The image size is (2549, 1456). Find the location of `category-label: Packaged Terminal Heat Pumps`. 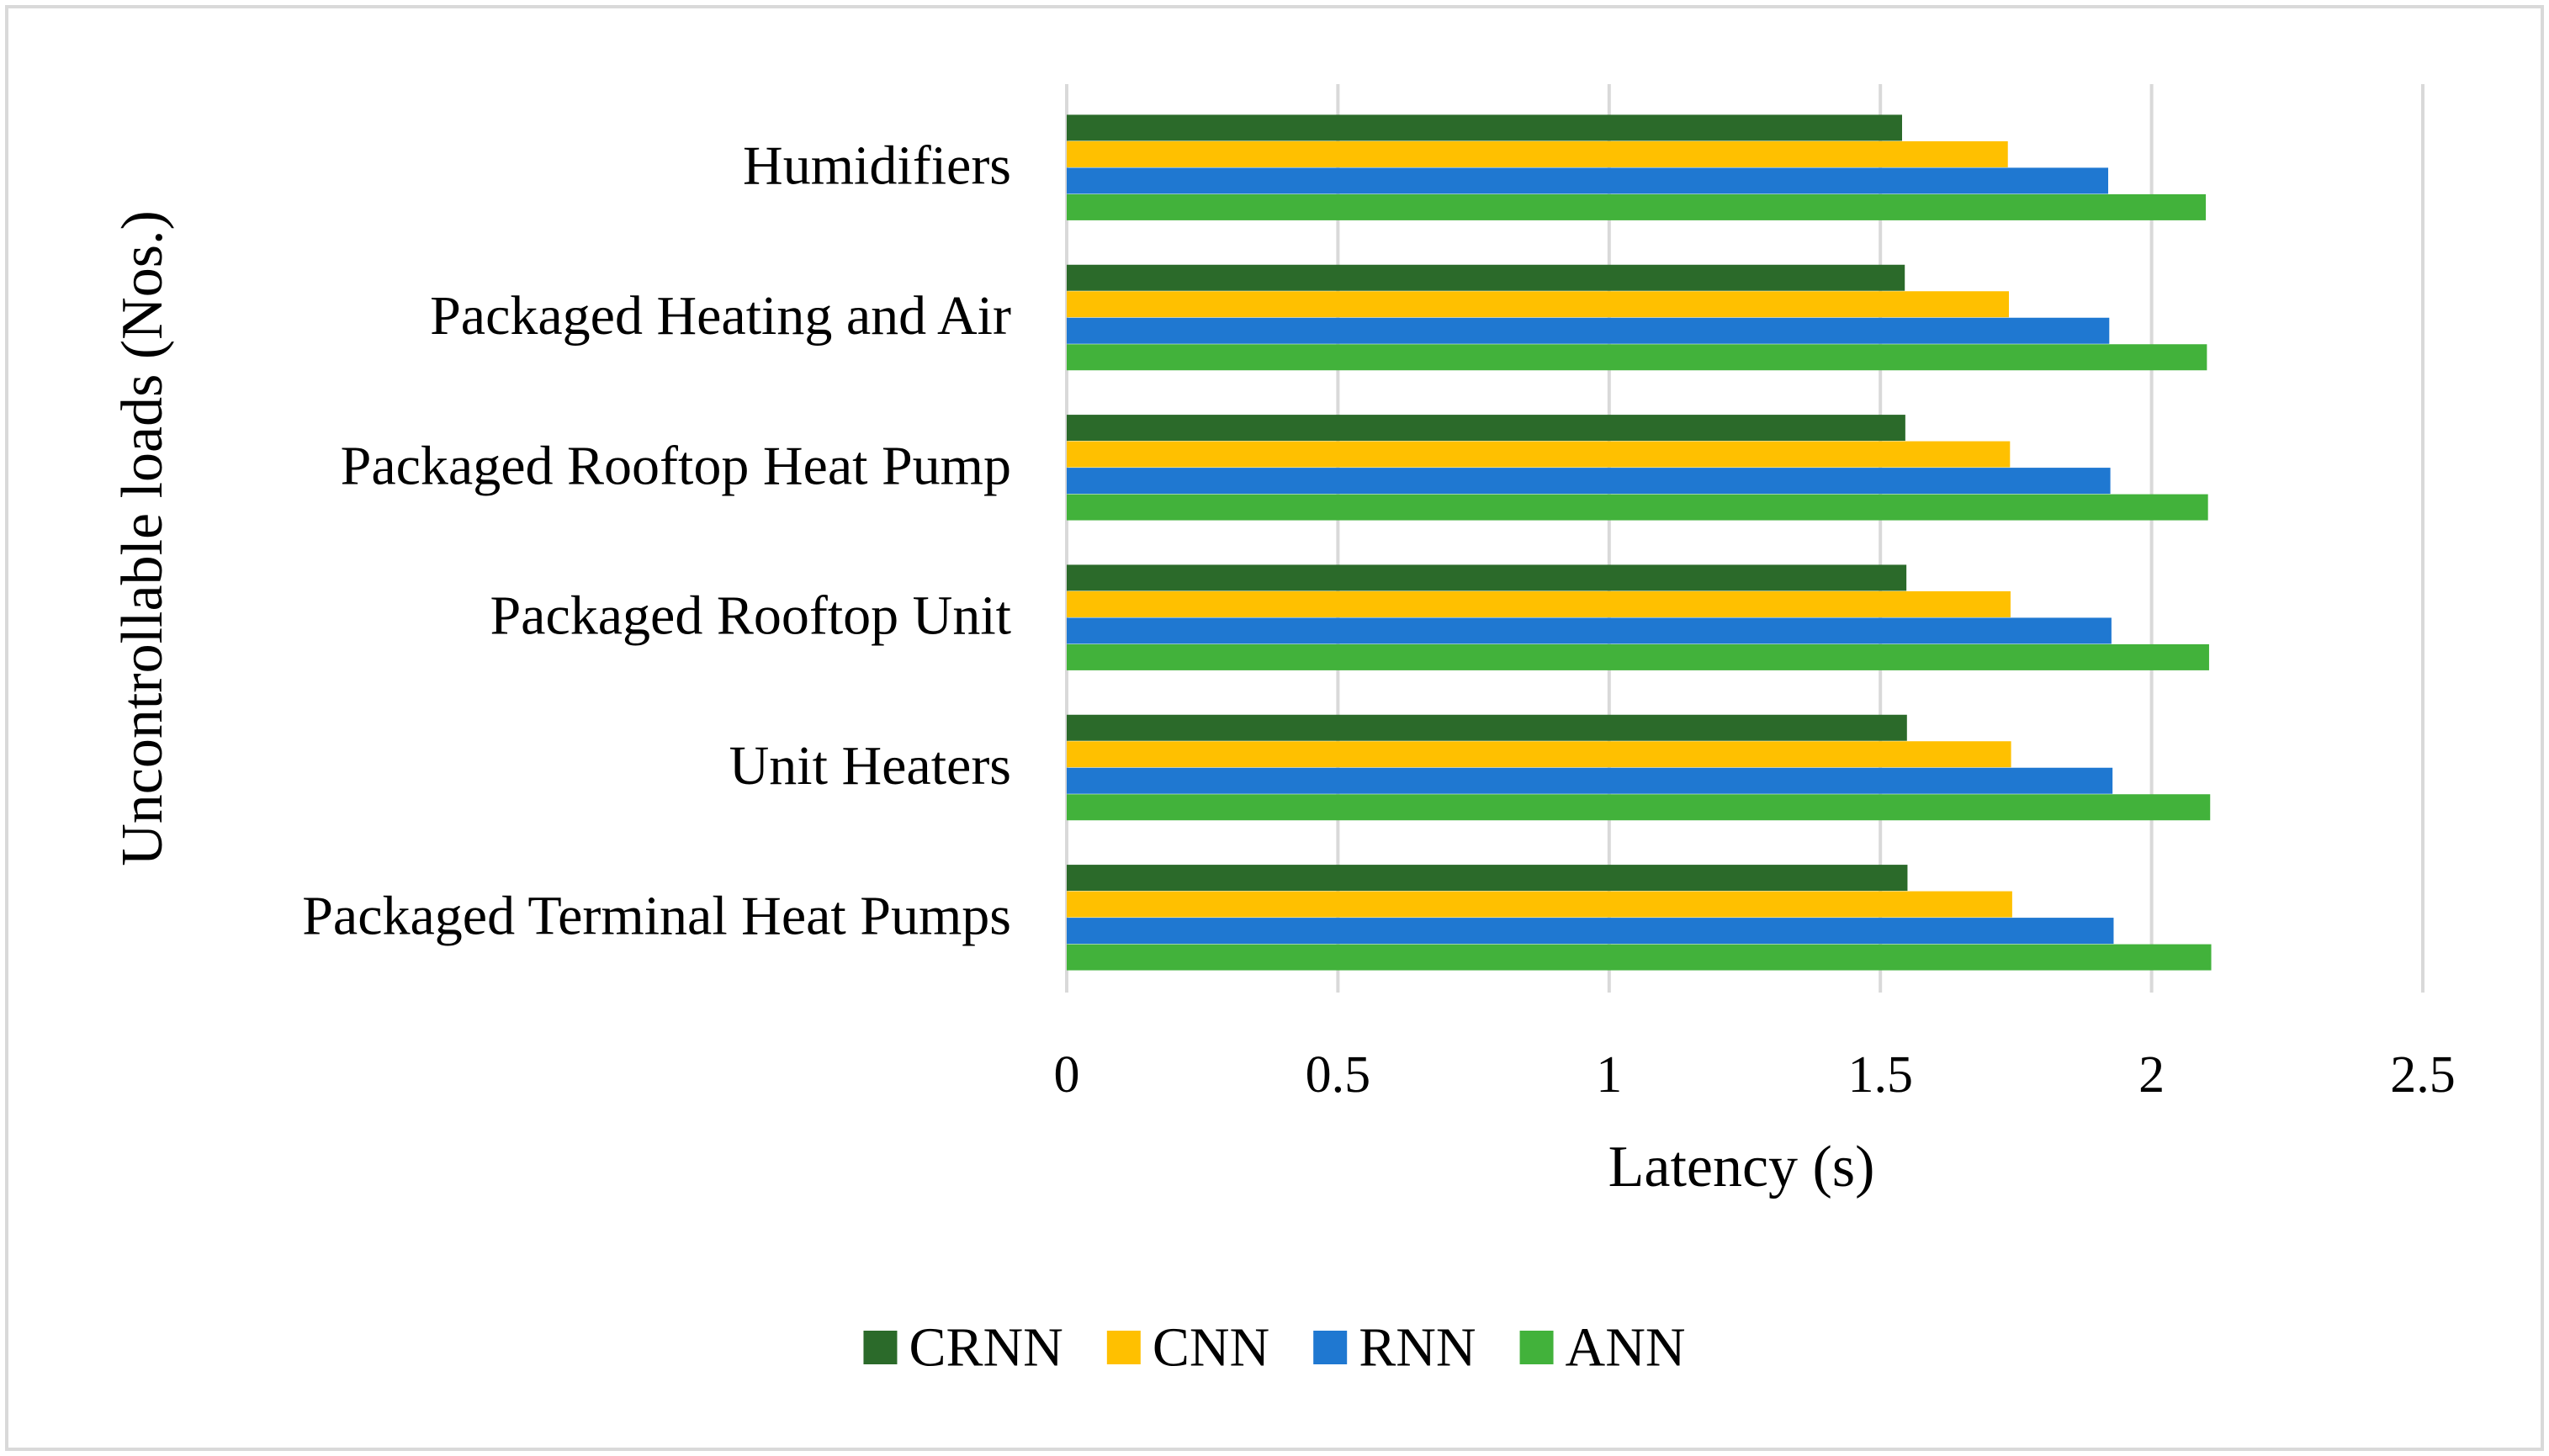

category-label: Packaged Terminal Heat Pumps is located at coordinates (656, 915).